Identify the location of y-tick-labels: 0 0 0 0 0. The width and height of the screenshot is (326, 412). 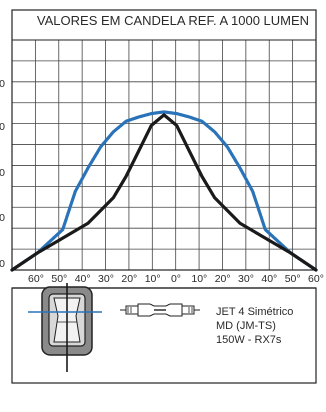
(2, 174).